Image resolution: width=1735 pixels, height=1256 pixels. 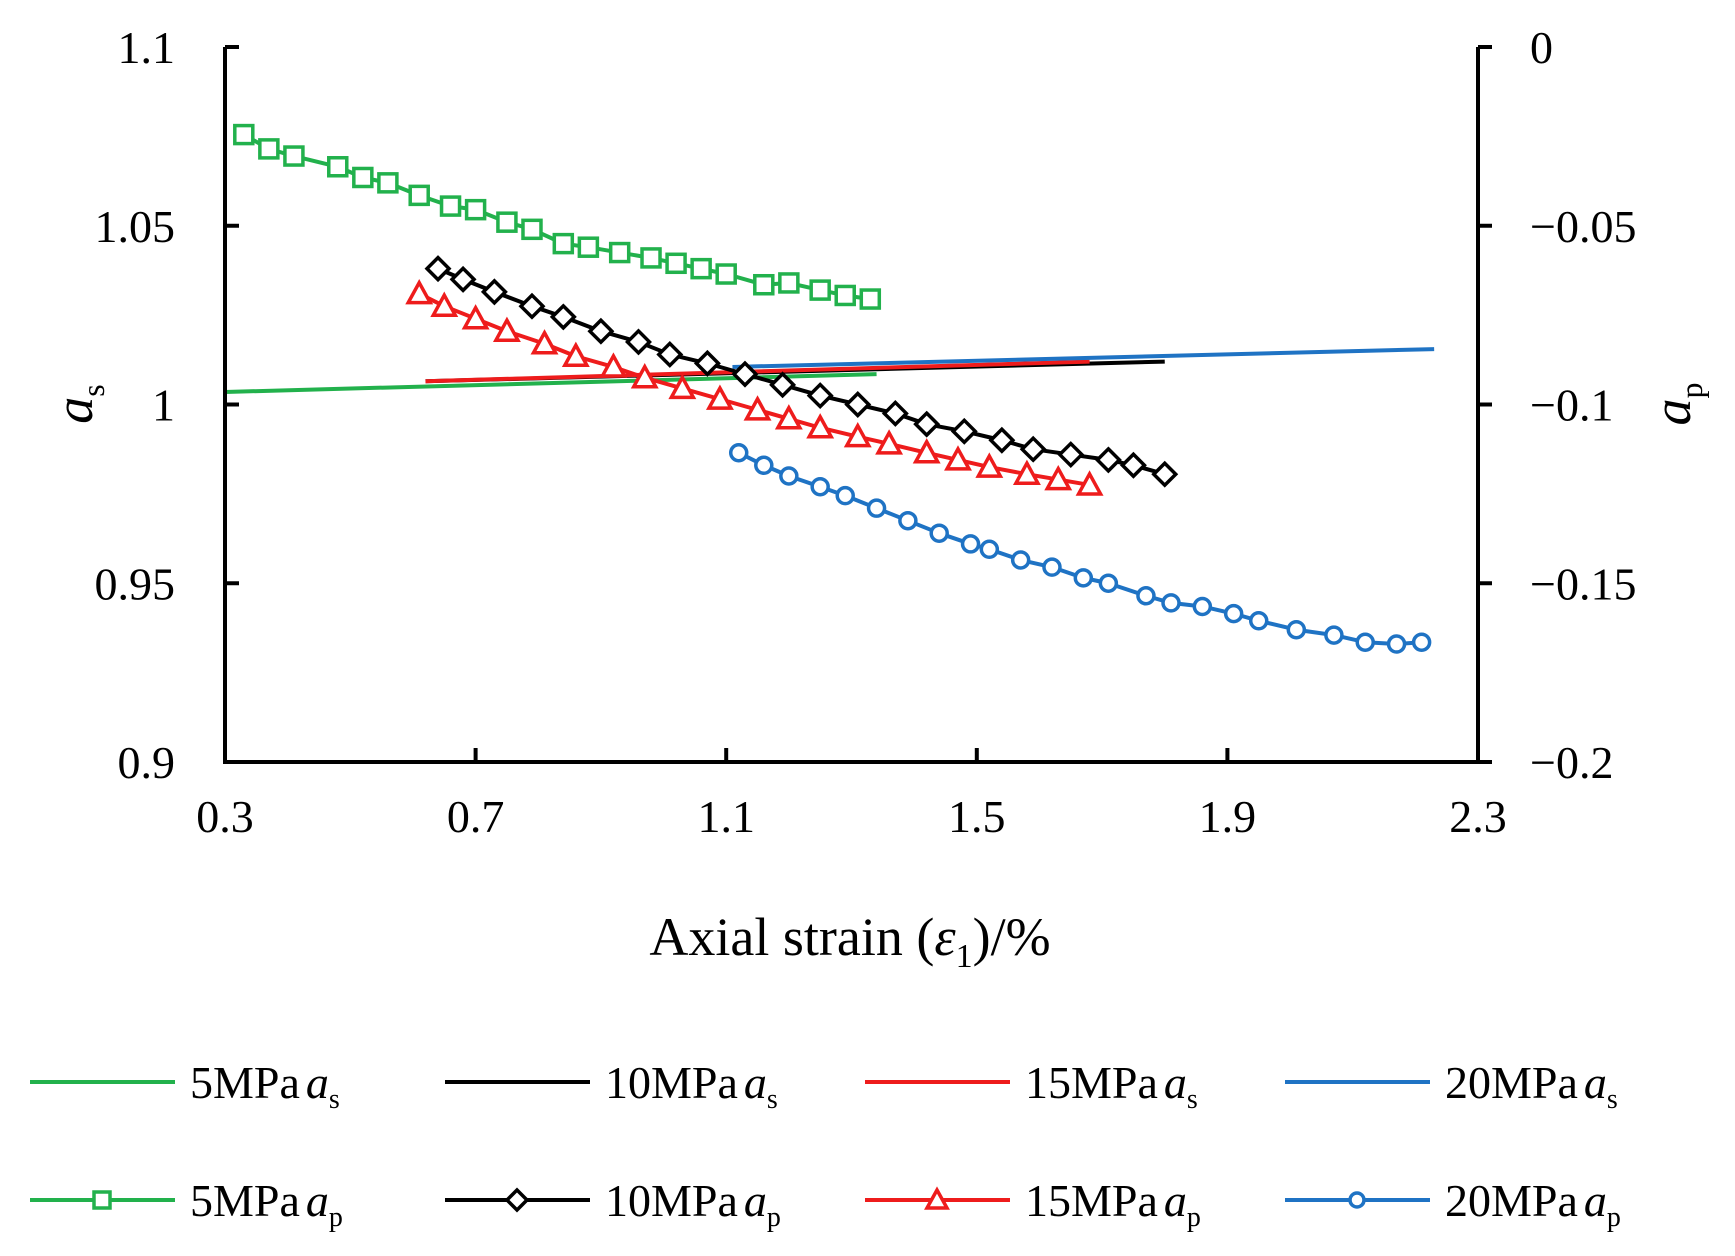 I want to click on x-tick-label: 0.3, so click(x=225, y=816).